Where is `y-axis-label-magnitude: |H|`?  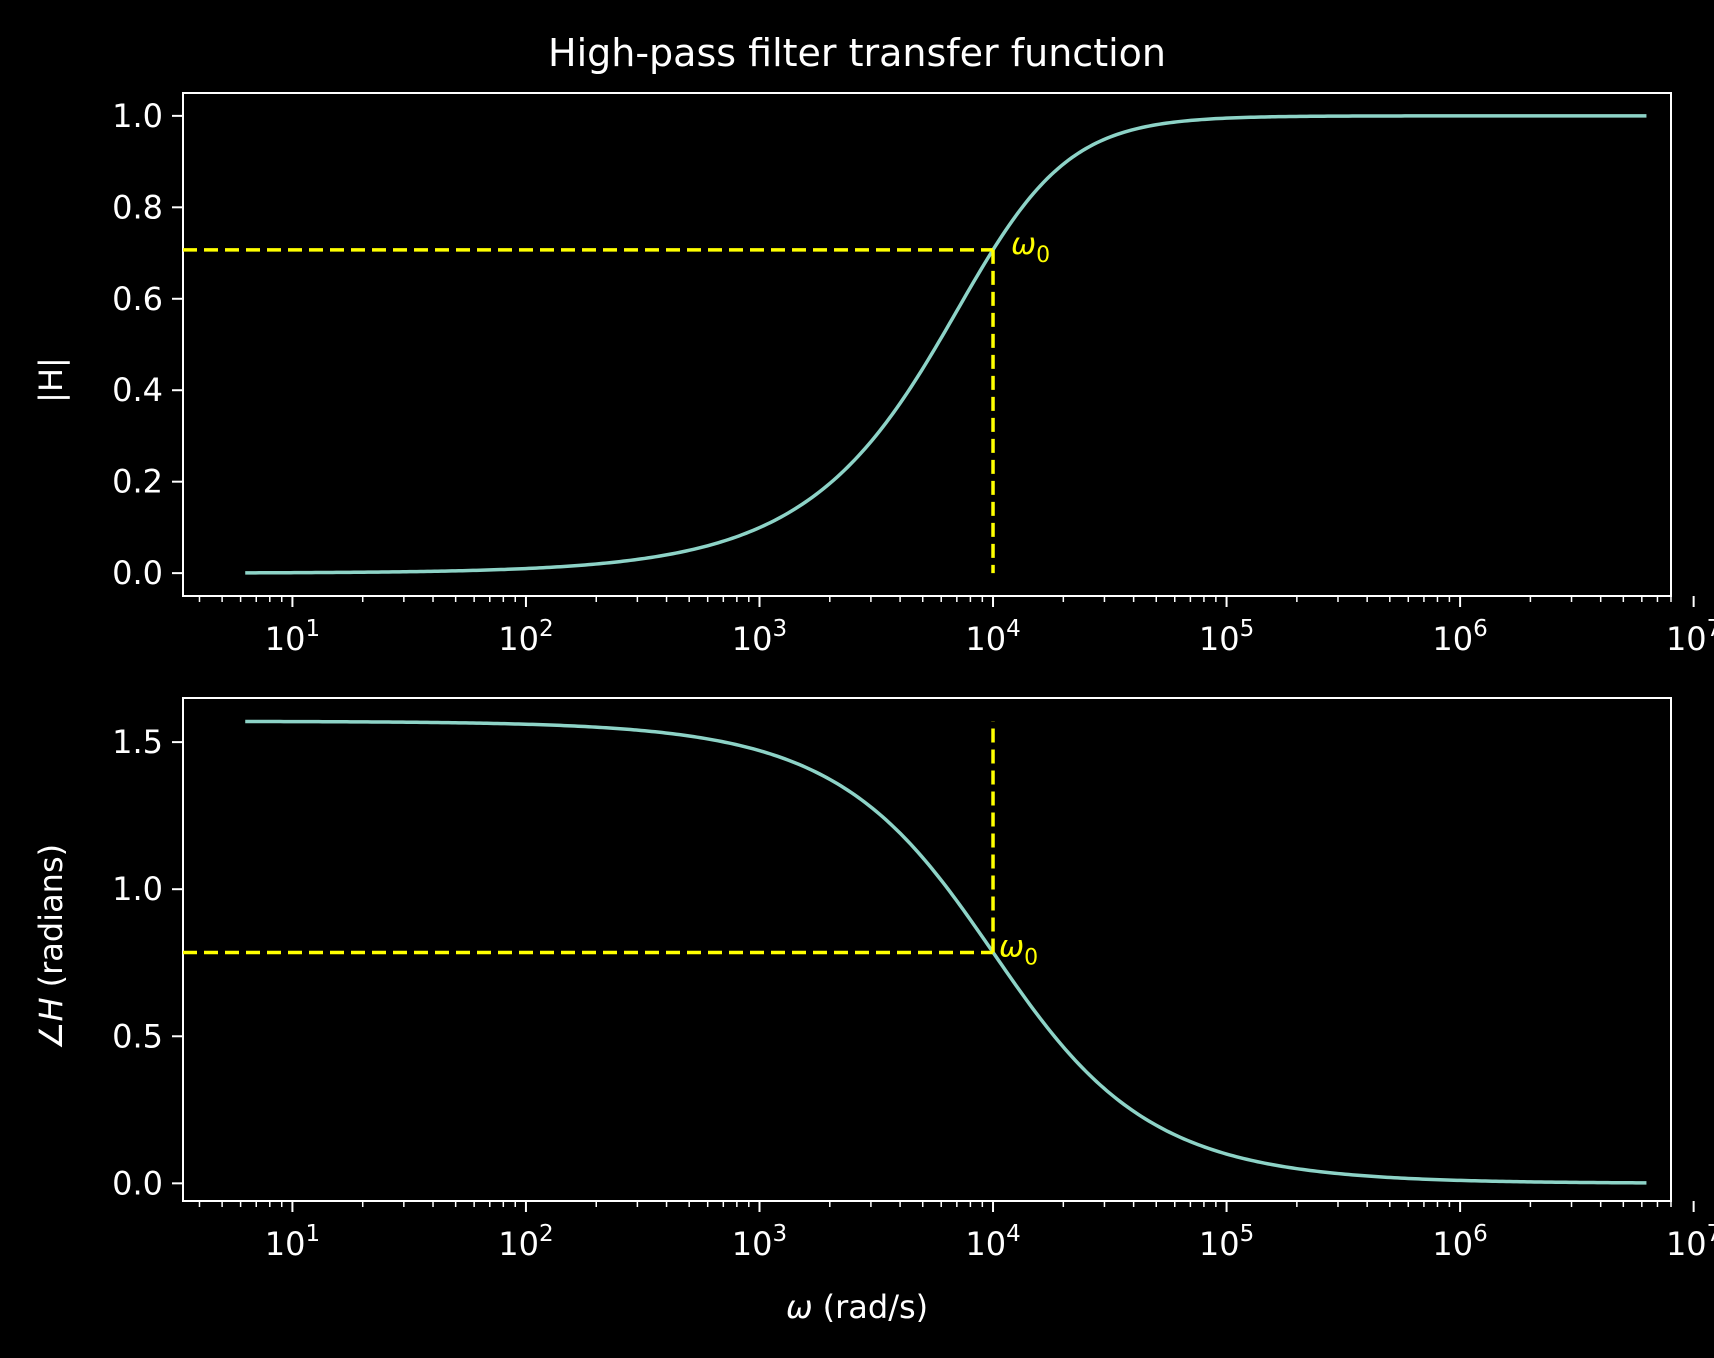 y-axis-label-magnitude: |H| is located at coordinates (51, 380).